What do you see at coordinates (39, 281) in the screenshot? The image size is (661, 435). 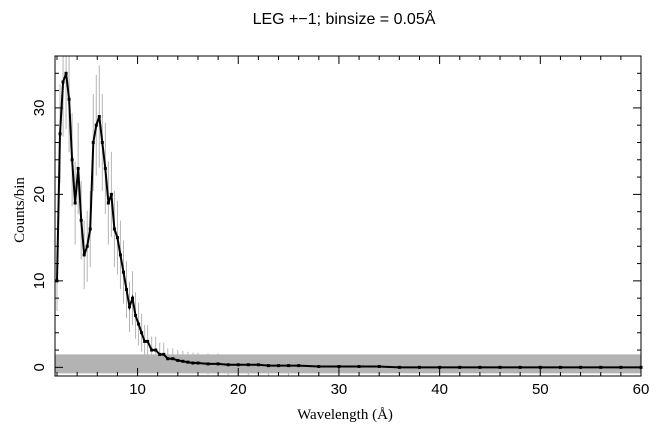 I see `y-tick-label: 10` at bounding box center [39, 281].